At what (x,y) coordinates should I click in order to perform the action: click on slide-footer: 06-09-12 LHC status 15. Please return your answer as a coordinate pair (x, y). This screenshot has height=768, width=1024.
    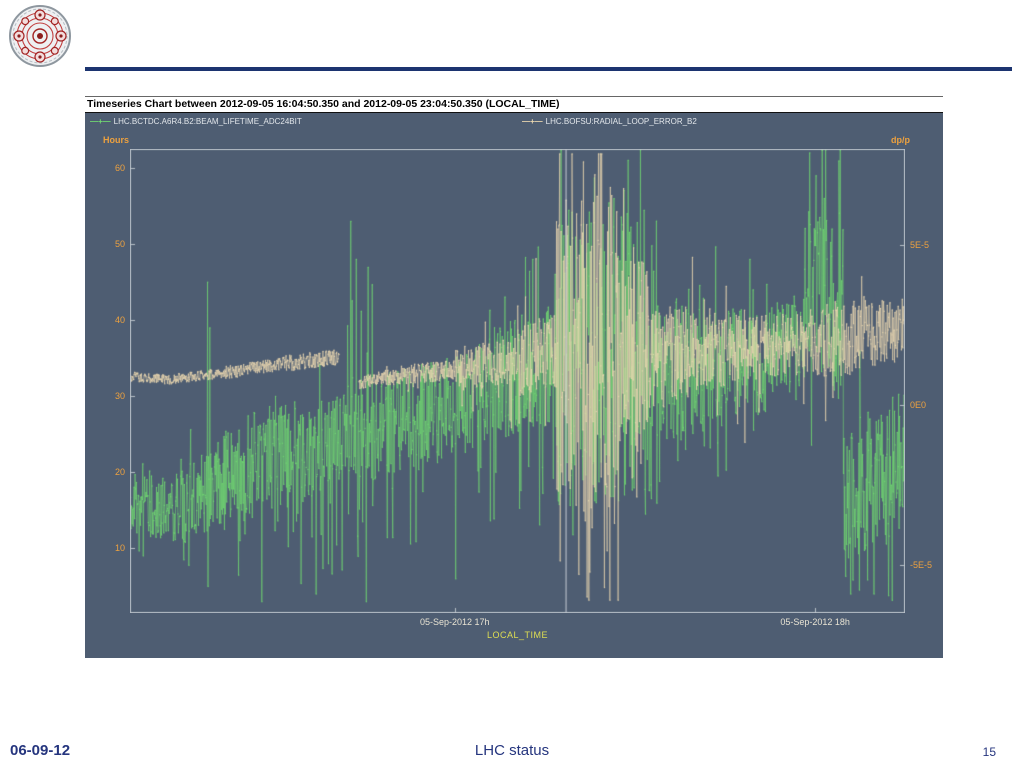
    Looking at the image, I should click on (512, 753).